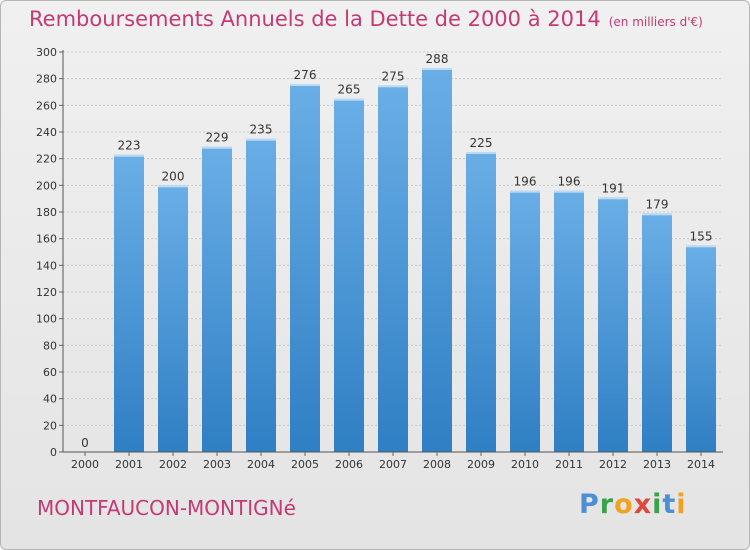  Describe the element at coordinates (657, 204) in the screenshot. I see `data-label: 179` at that location.